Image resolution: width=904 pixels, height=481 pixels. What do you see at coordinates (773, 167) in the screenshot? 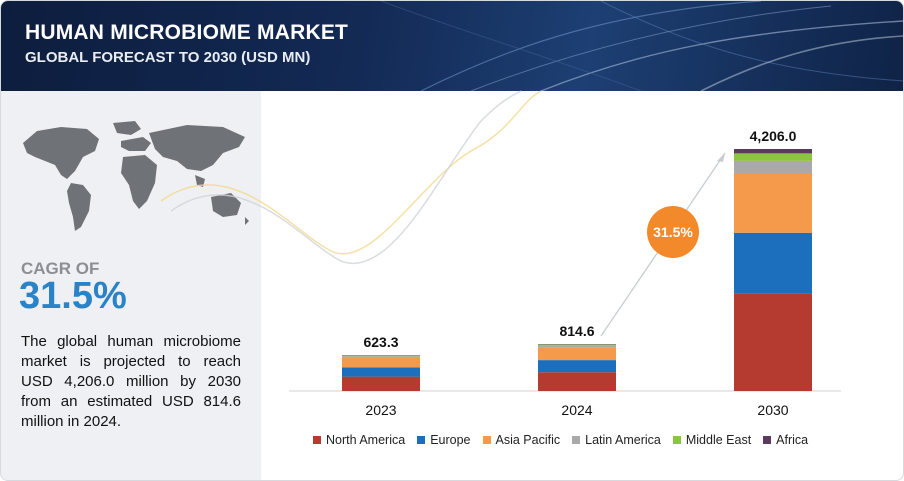
I see `bar-segment-2030-latin-america` at bounding box center [773, 167].